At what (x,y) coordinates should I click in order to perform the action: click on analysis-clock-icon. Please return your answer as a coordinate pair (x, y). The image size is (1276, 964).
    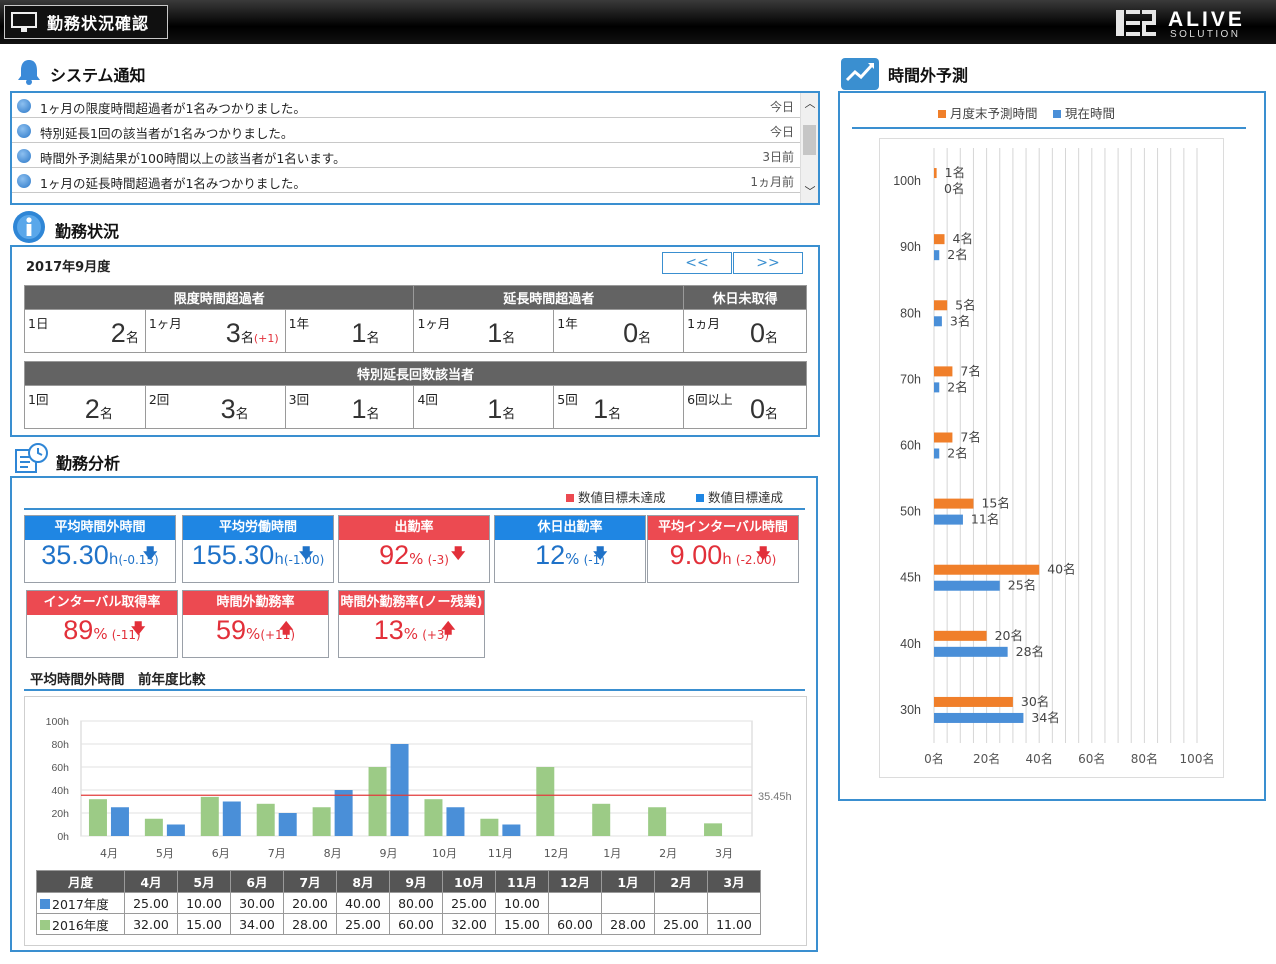
    Looking at the image, I should click on (31, 458).